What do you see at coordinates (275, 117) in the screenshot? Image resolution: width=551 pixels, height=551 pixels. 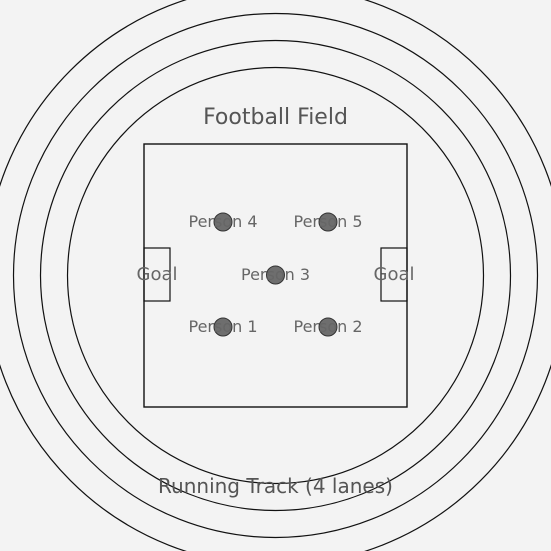 I see `field-title: Football Field` at bounding box center [275, 117].